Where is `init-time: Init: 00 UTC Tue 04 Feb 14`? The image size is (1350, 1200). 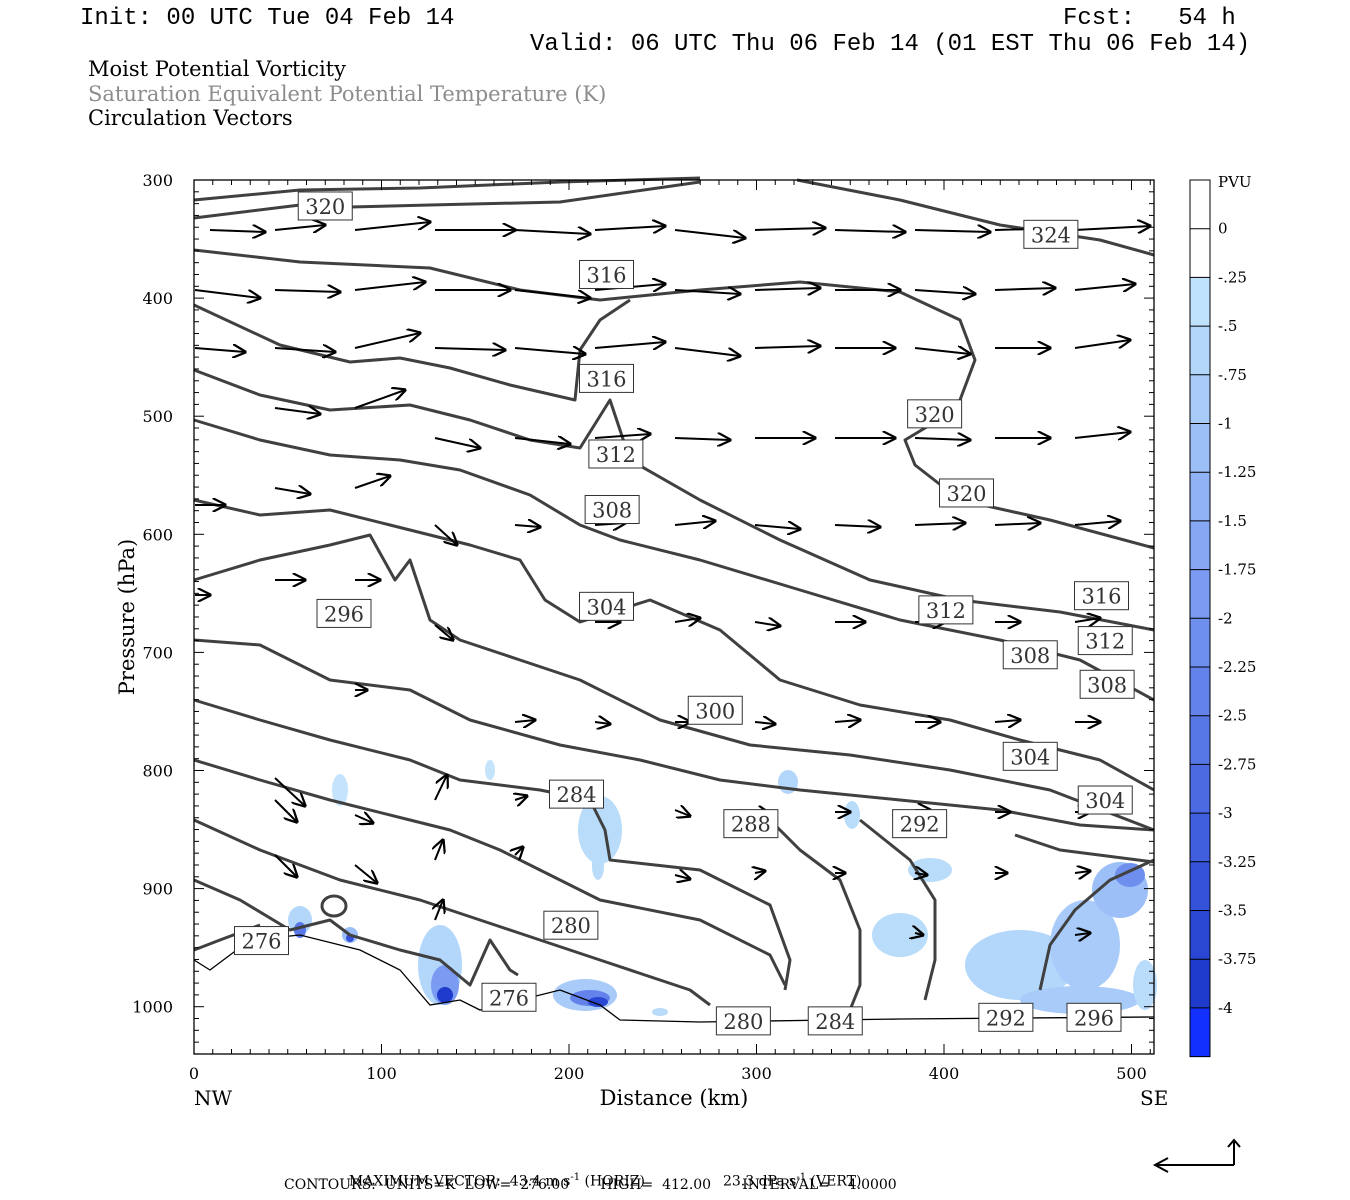
init-time: Init: 00 UTC Tue 04 Feb 14 is located at coordinates (267, 18).